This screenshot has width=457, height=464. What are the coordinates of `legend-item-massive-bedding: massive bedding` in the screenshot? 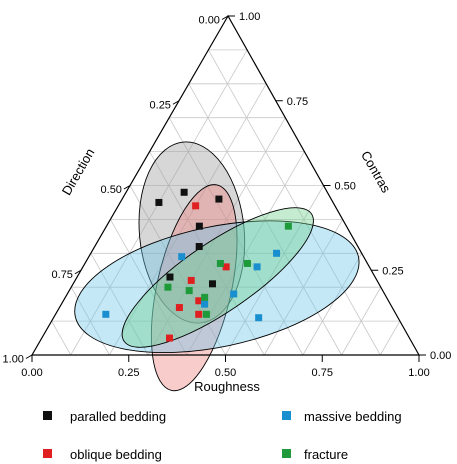 It's located at (342, 416).